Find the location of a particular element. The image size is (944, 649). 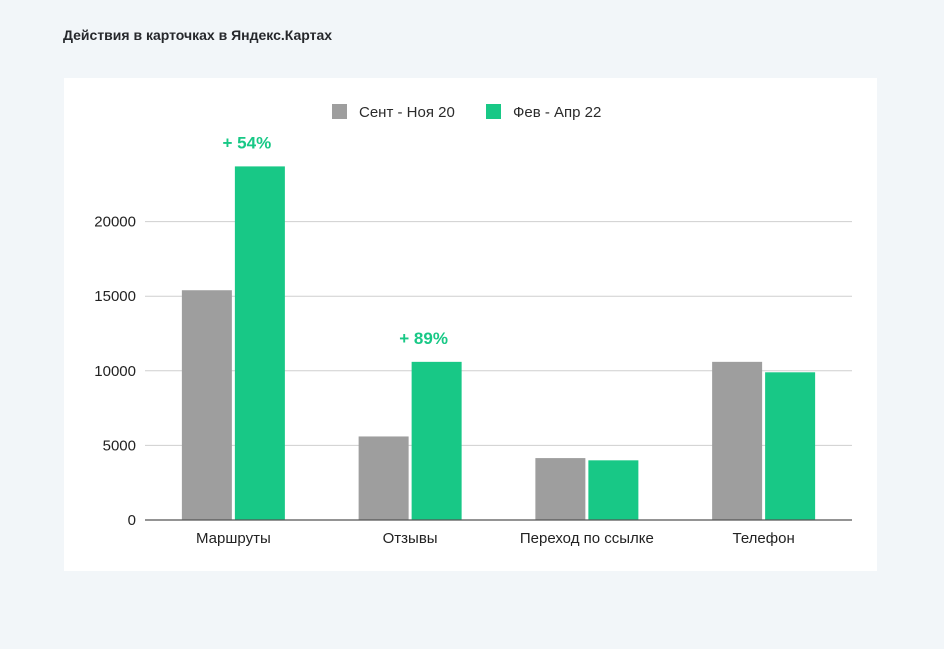

y-tick-label-20000: 20000 is located at coordinates (115, 222).